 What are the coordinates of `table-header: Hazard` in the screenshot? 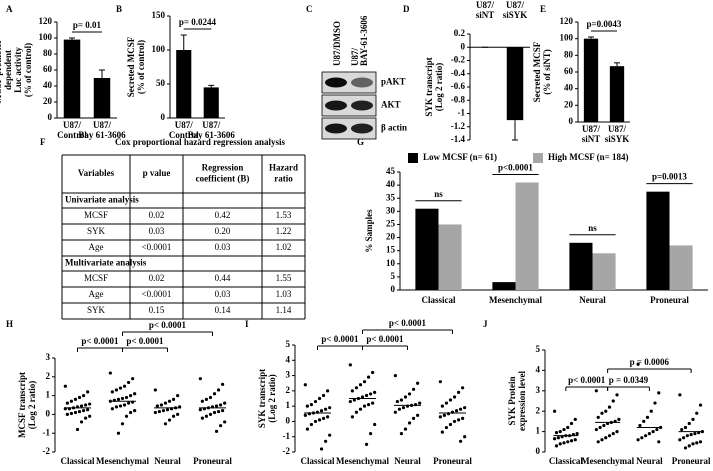 It's located at (283, 168).